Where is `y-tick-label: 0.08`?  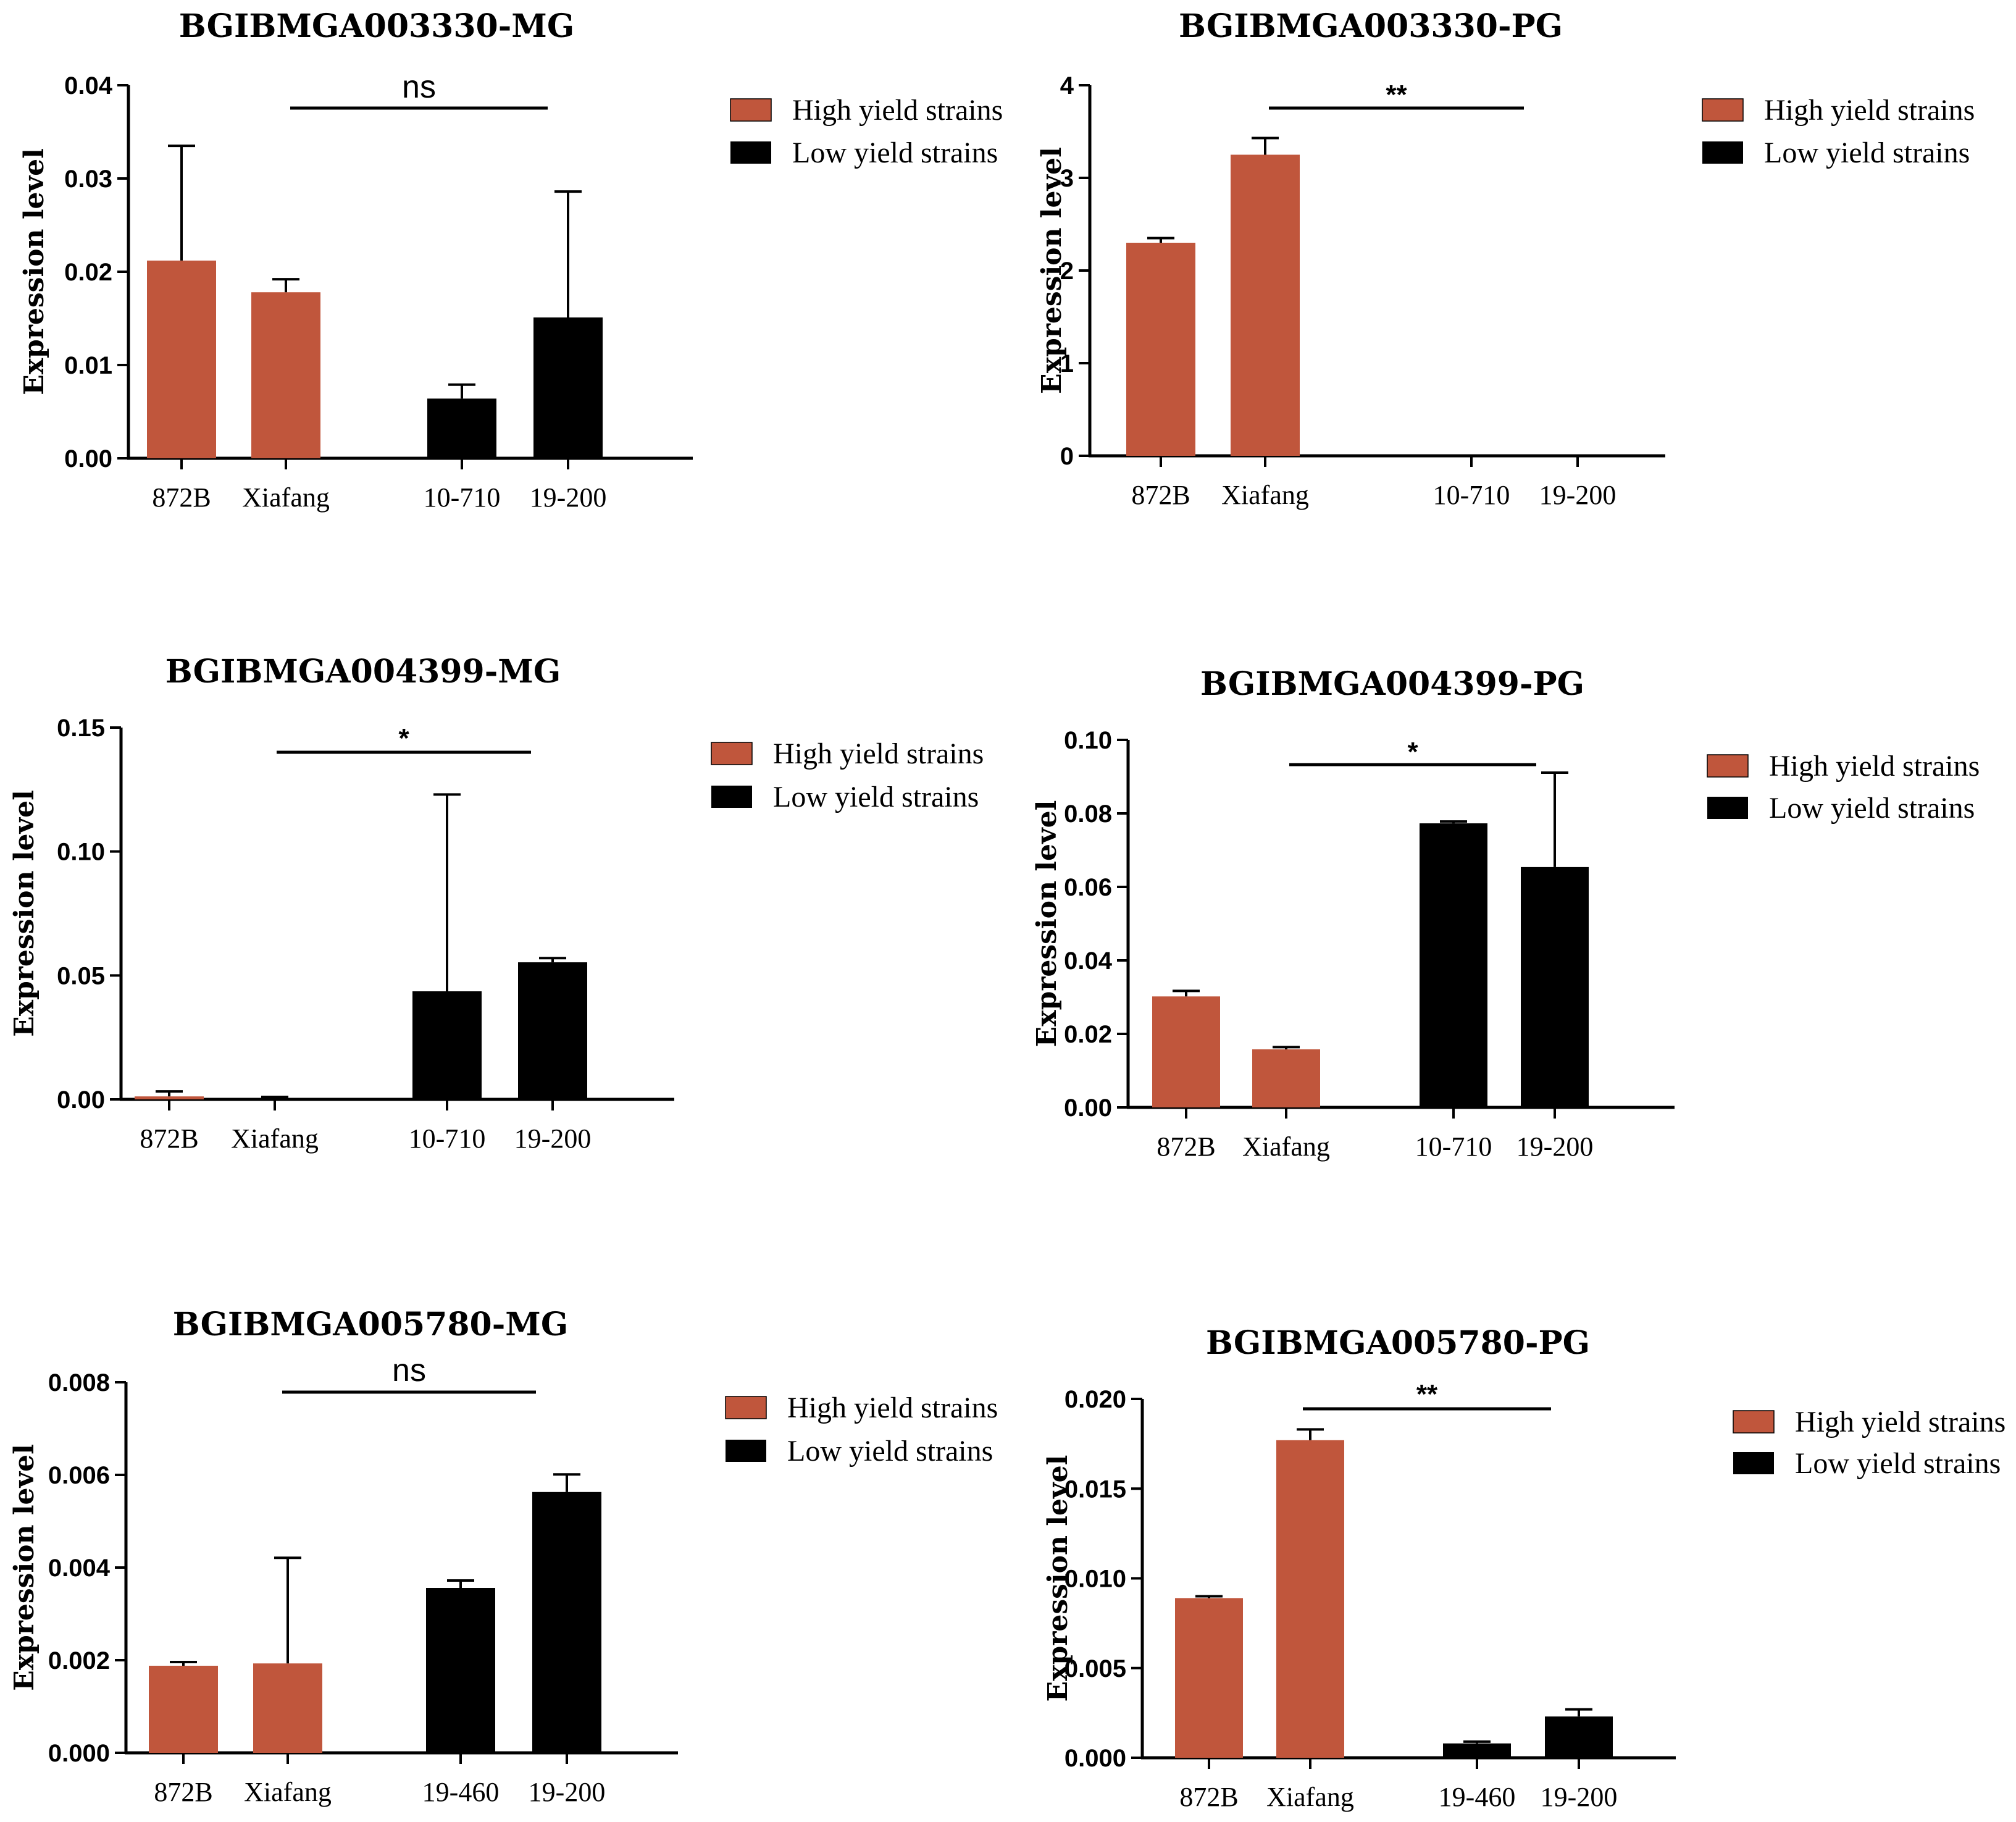
y-tick-label: 0.08 is located at coordinates (1088, 814).